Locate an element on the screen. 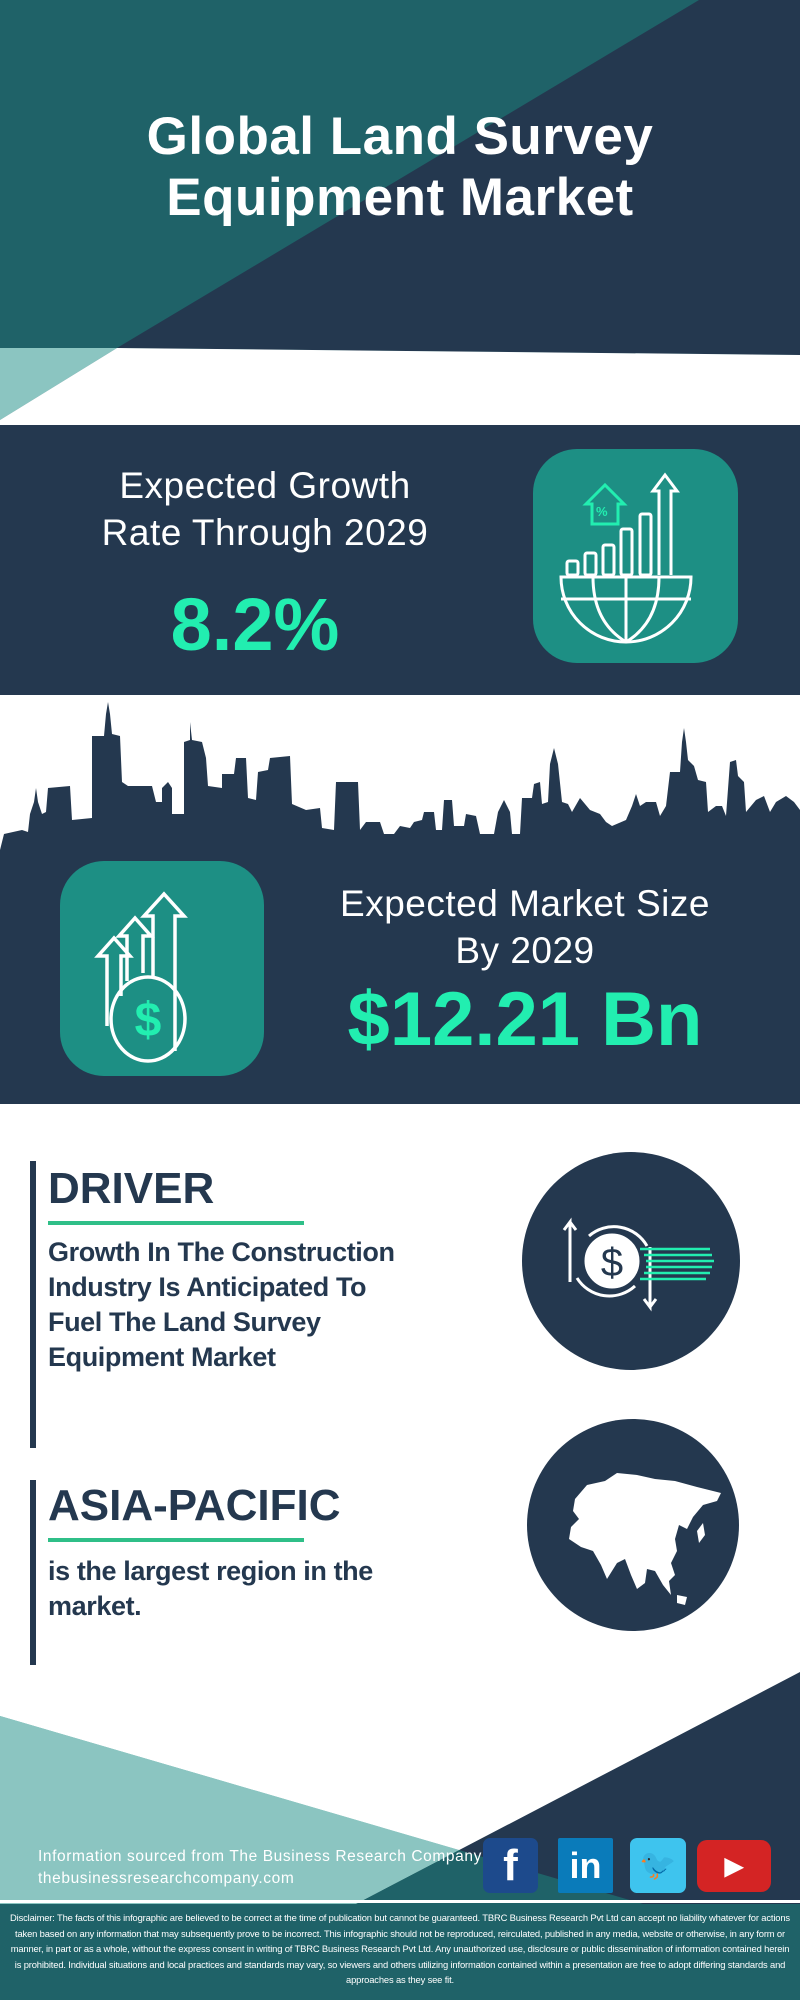 This screenshot has width=800, height=2000. market-label-line-2: By 2029 is located at coordinates (525, 950).